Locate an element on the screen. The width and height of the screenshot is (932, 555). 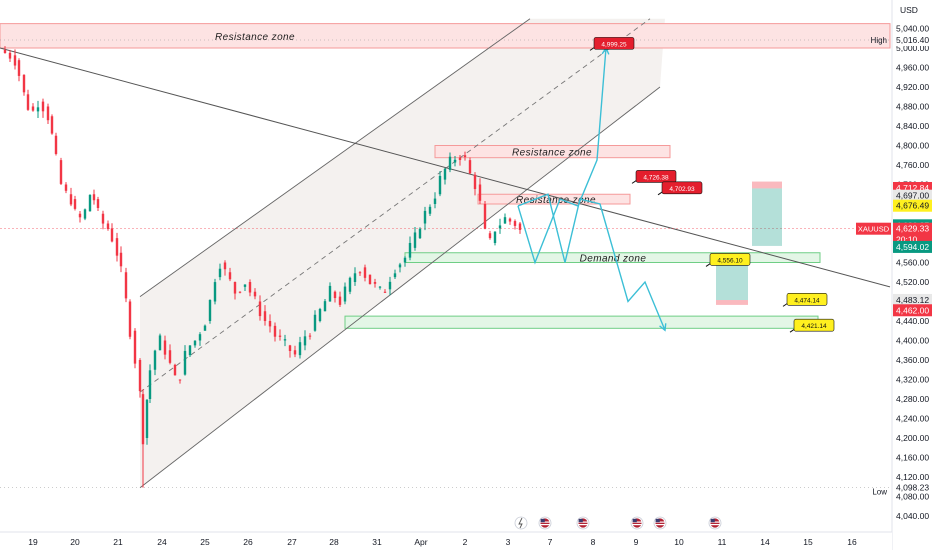
price-tick: 4,200.00 is located at coordinates (912, 438).